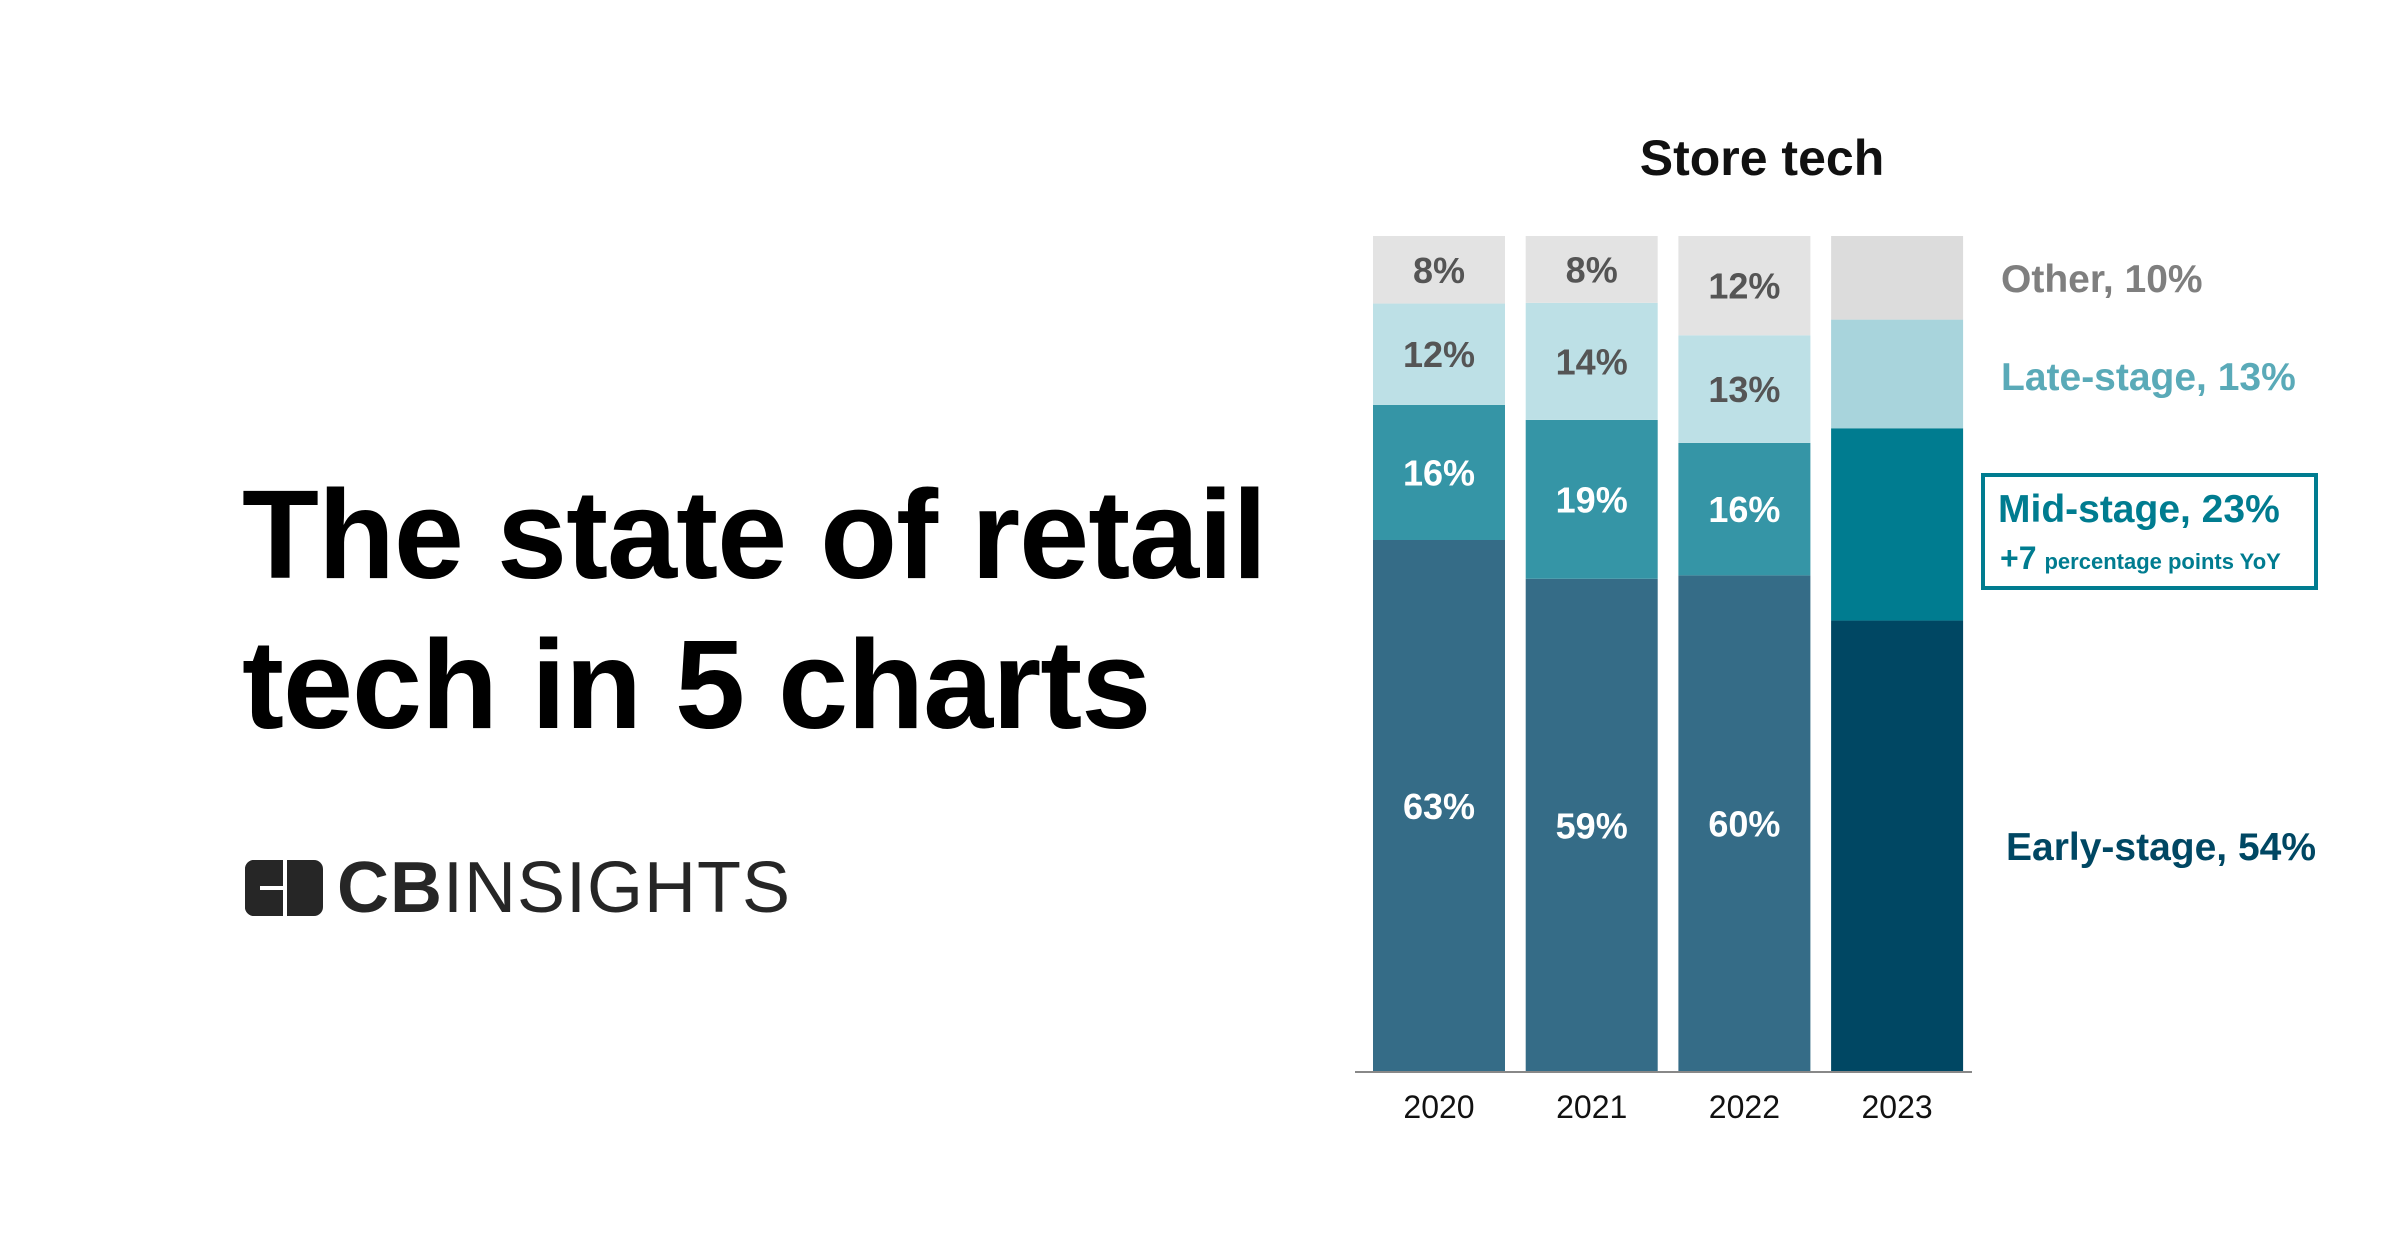 Image resolution: width=2400 pixels, height=1256 pixels. I want to click on legend-label: Late-stage, 13%, so click(2148, 377).